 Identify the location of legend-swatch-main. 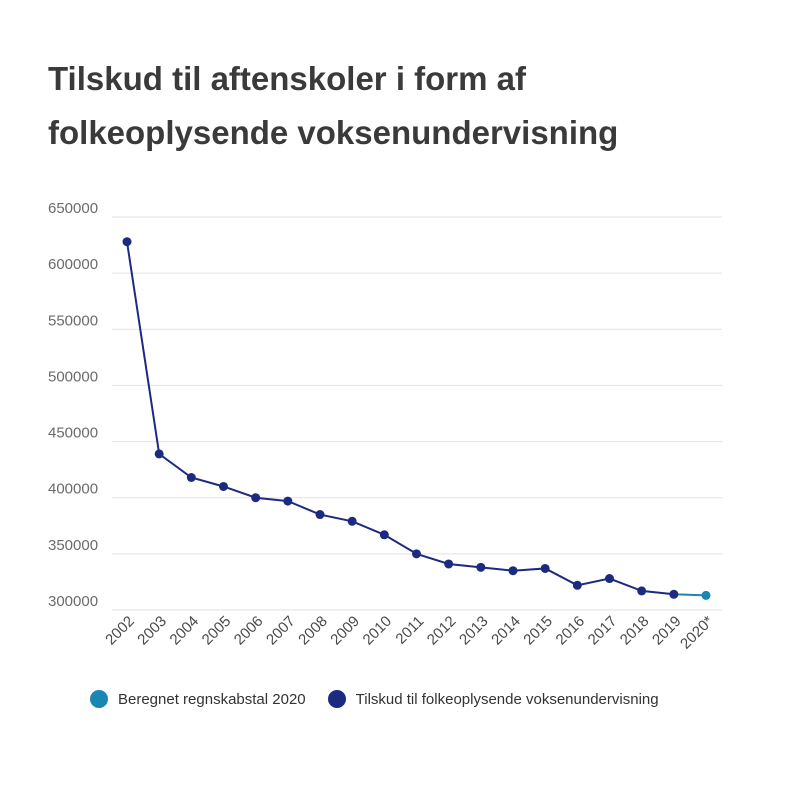
(336, 699).